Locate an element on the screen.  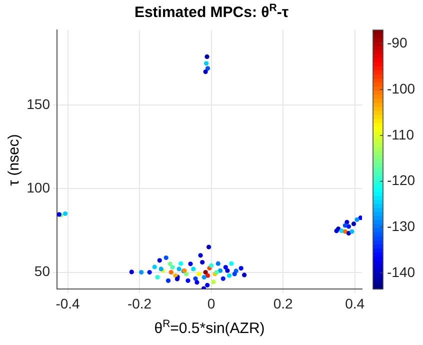
color-bar-label: -130 is located at coordinates (401, 226).